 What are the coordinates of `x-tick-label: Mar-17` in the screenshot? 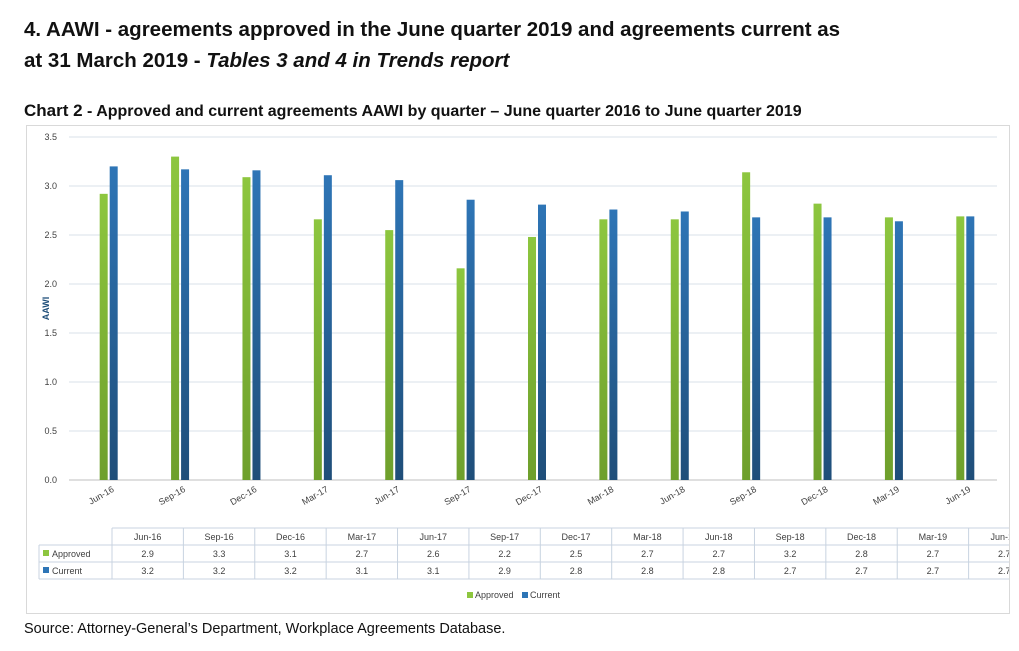 It's located at (315, 495).